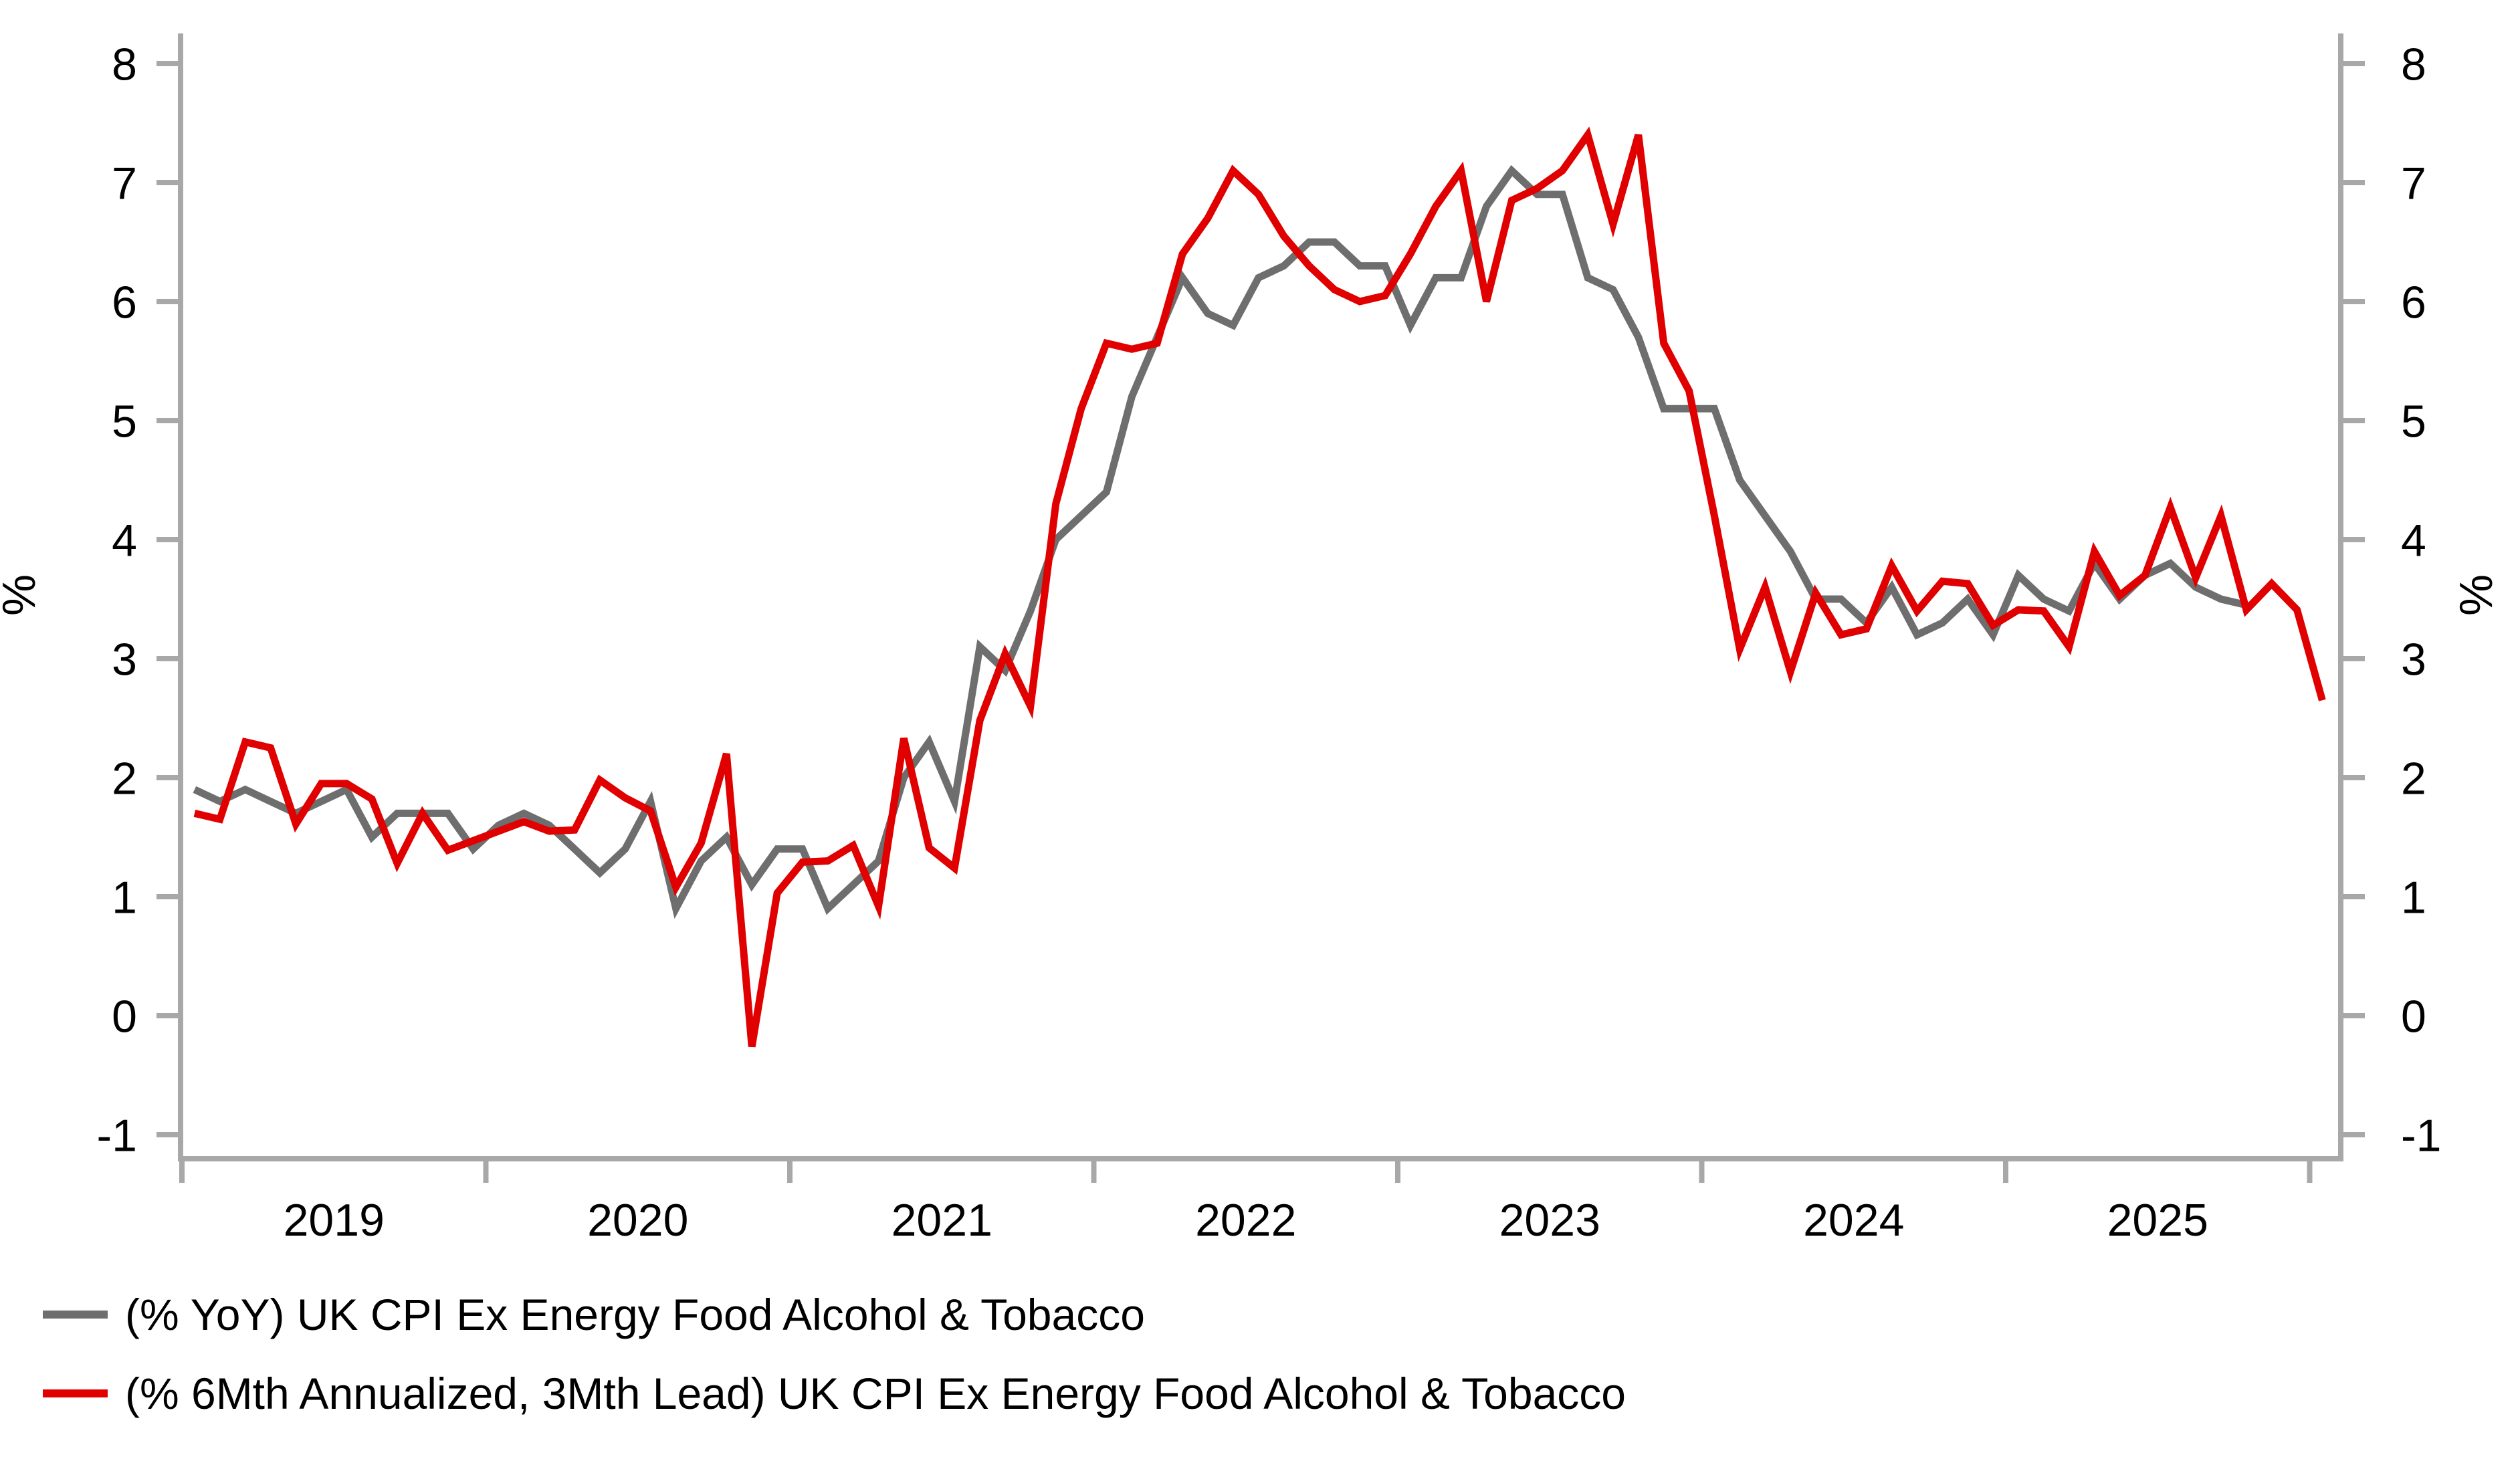  I want to click on y-tick-label-left: 7, so click(124, 183).